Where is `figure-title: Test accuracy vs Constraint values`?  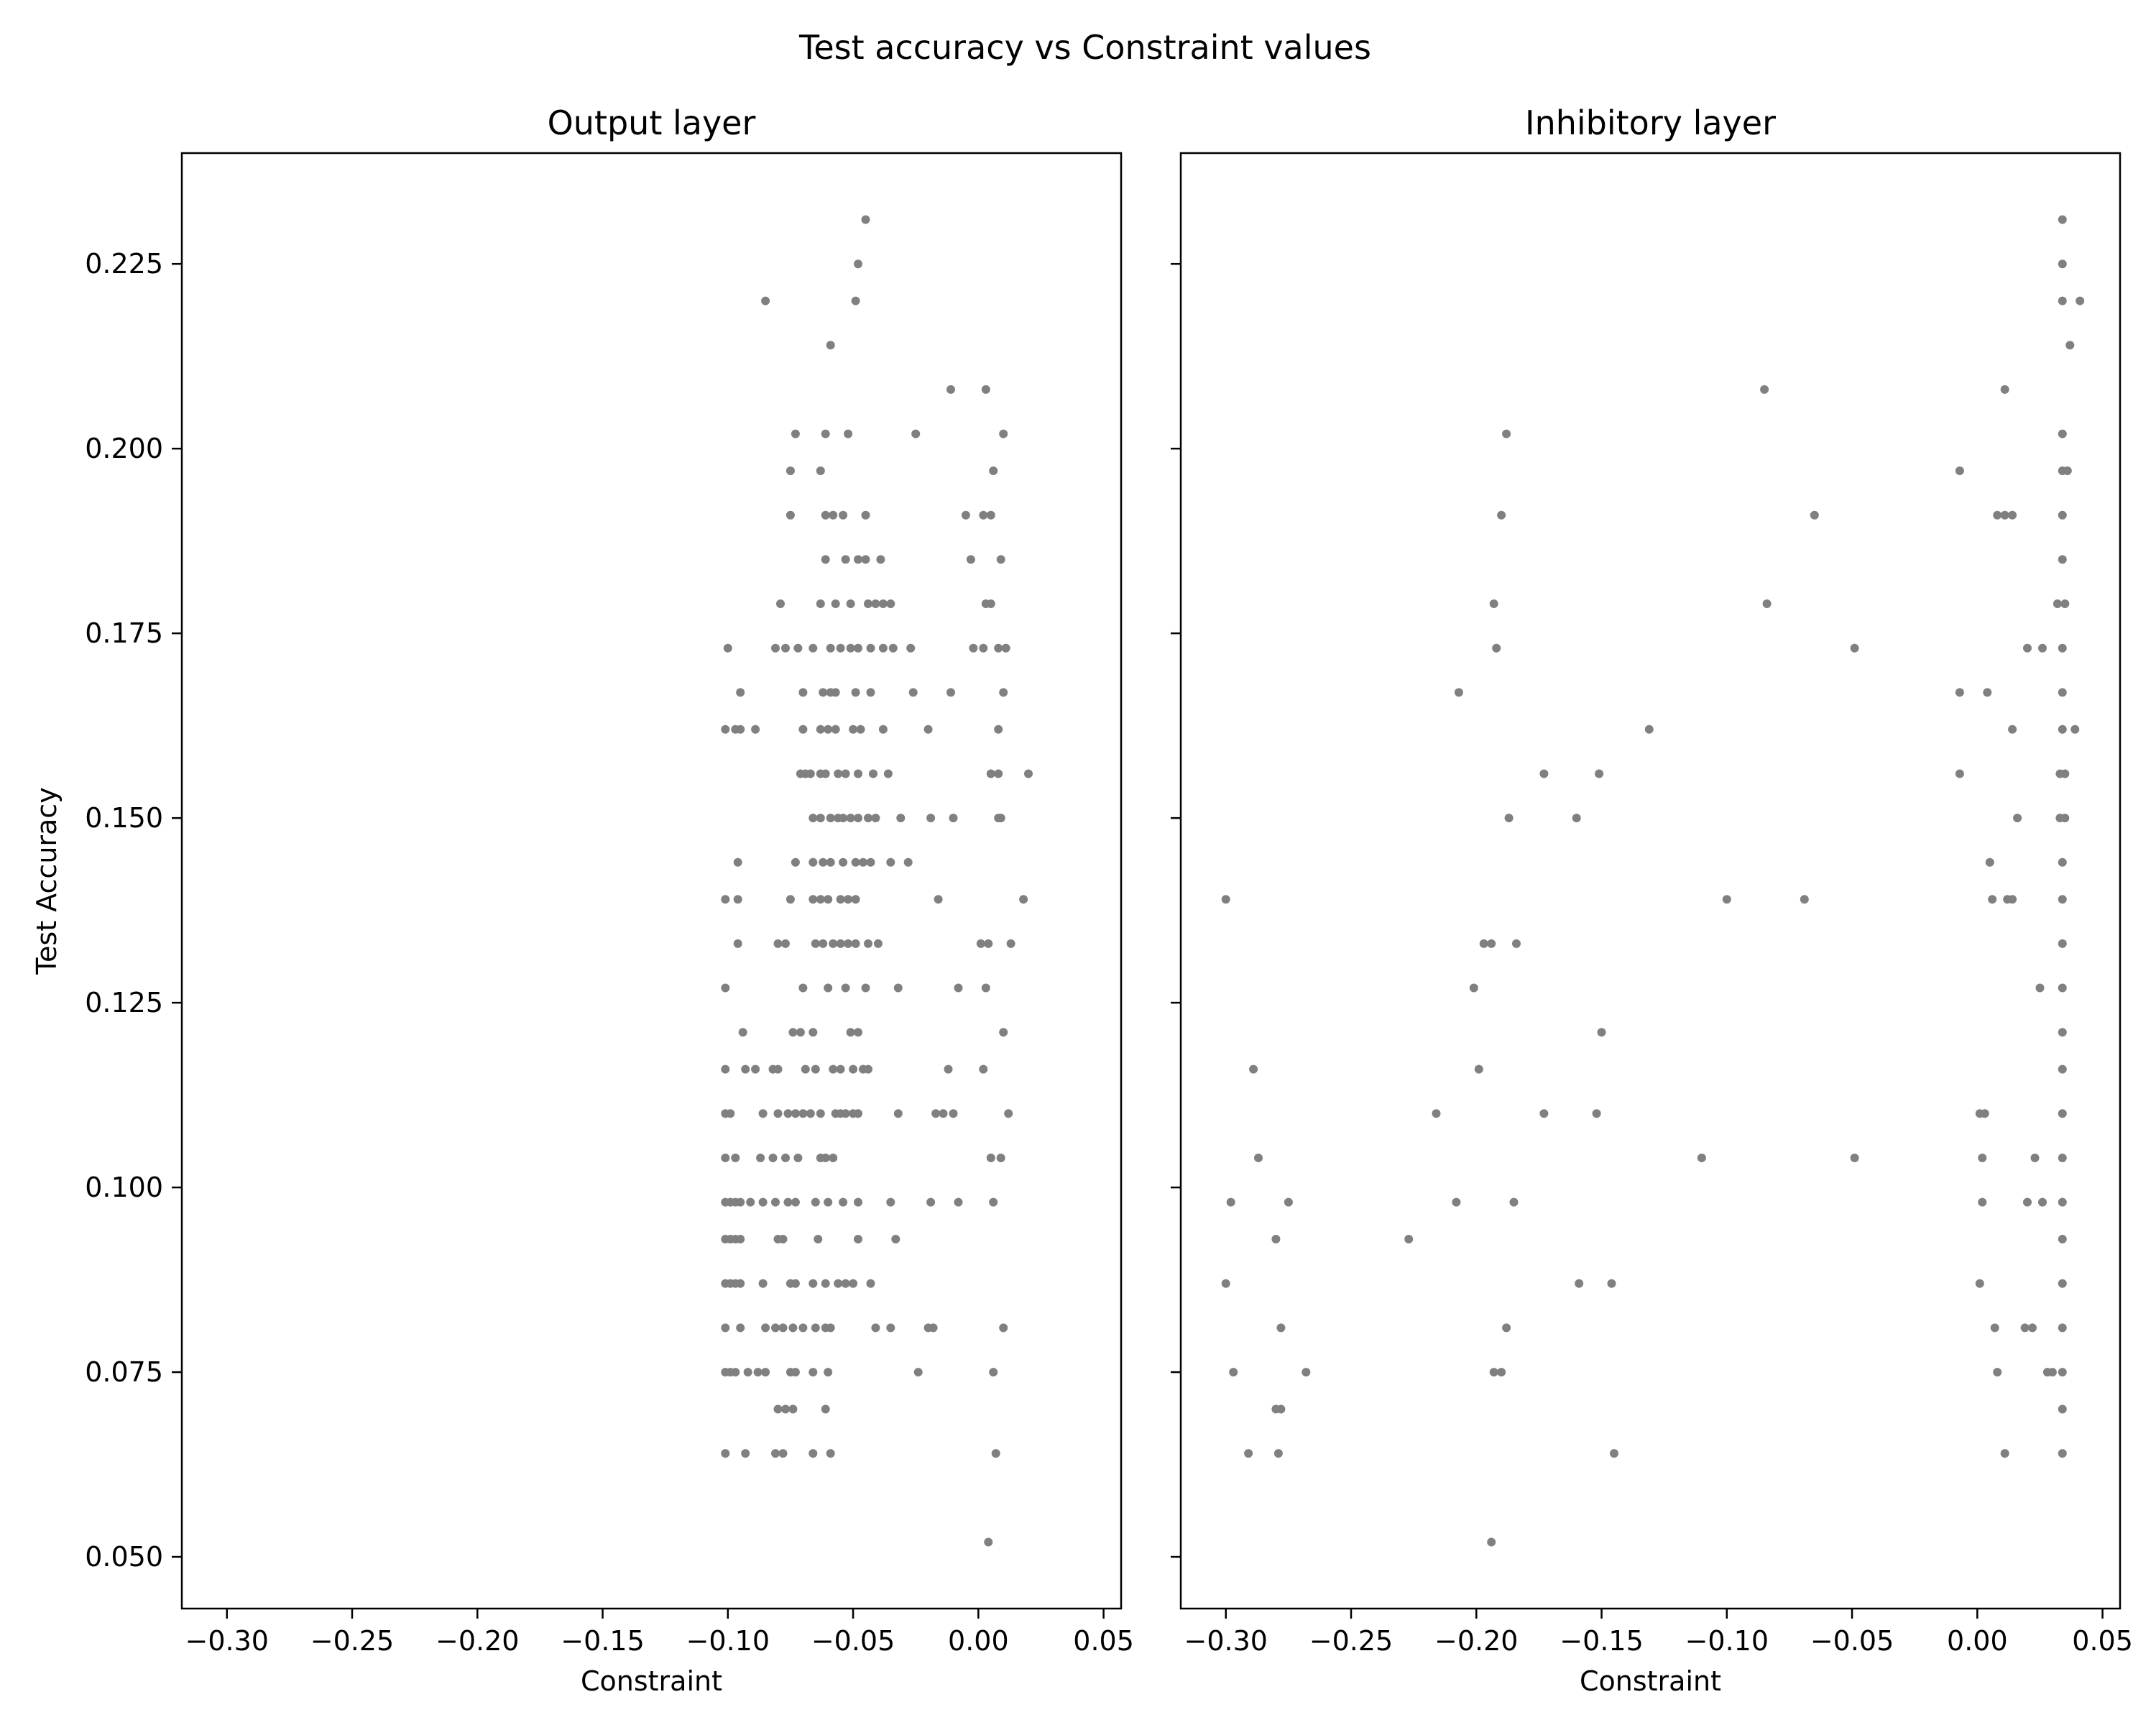
figure-title: Test accuracy vs Constraint values is located at coordinates (1084, 47).